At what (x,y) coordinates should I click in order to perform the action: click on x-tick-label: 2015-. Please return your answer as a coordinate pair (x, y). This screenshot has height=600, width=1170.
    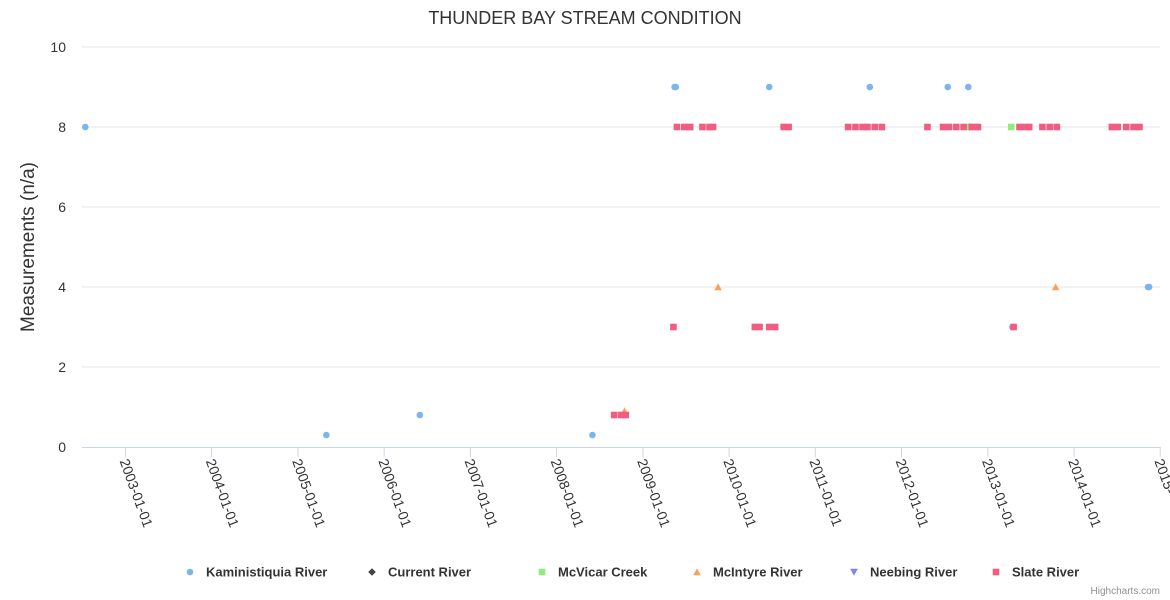
    Looking at the image, I should click on (1160, 476).